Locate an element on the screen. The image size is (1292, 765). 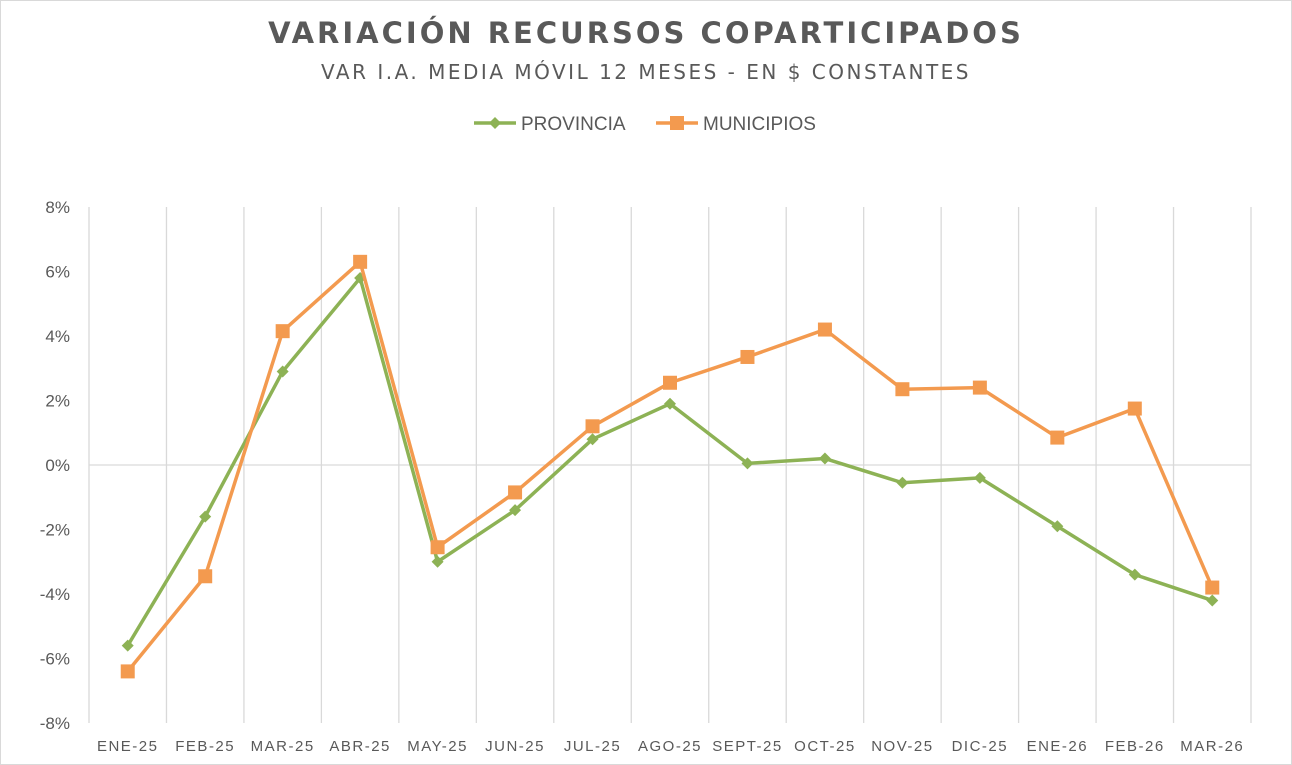
chart-title: VARIACIÓN RECURSOS COPARTICIPADOS is located at coordinates (646, 33).